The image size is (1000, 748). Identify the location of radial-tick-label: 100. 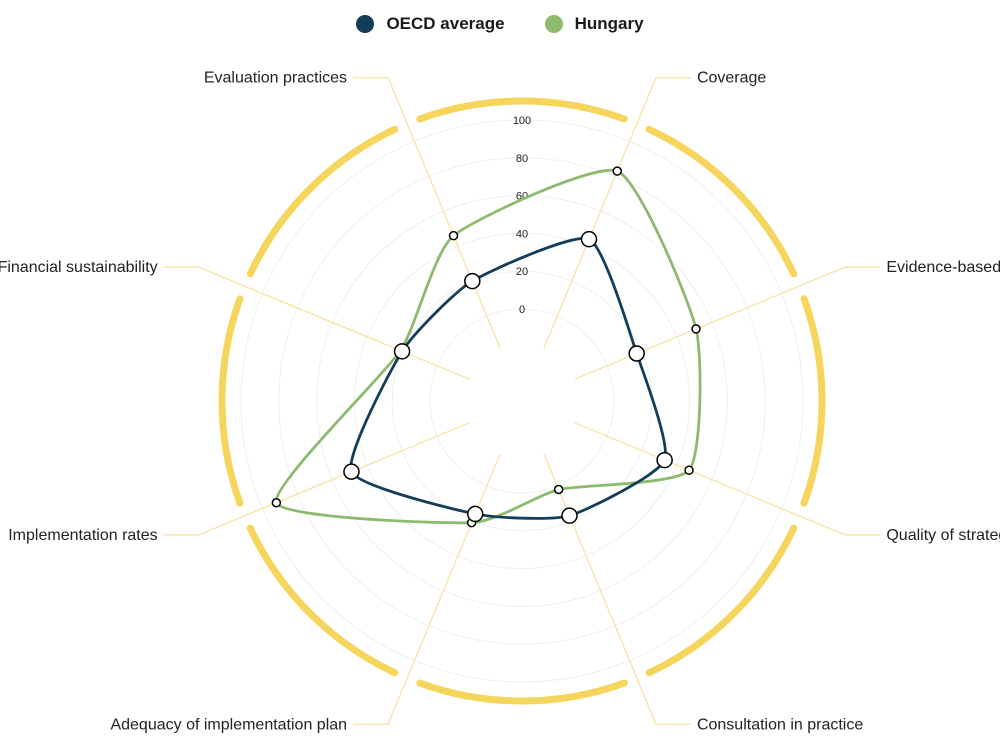
(522, 121).